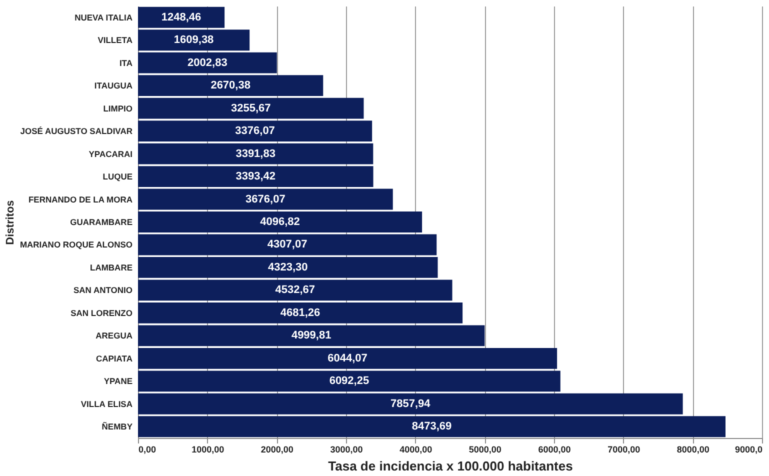 This screenshot has width=769, height=476. What do you see at coordinates (250, 108) in the screenshot?
I see `data-label: 3255,67` at bounding box center [250, 108].